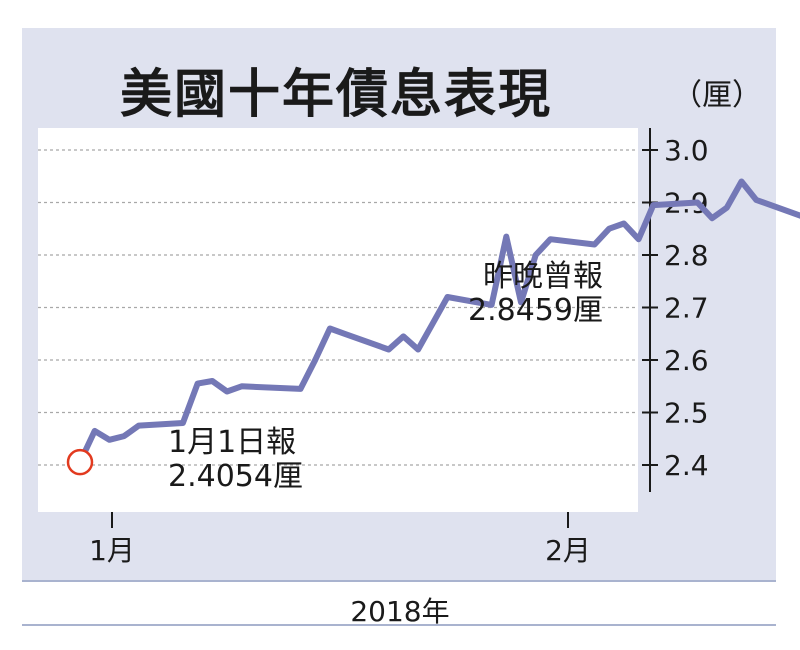 This screenshot has height=650, width=800. What do you see at coordinates (542, 276) in the screenshot?
I see `annotation-end-line1: 昨晚曾報` at bounding box center [542, 276].